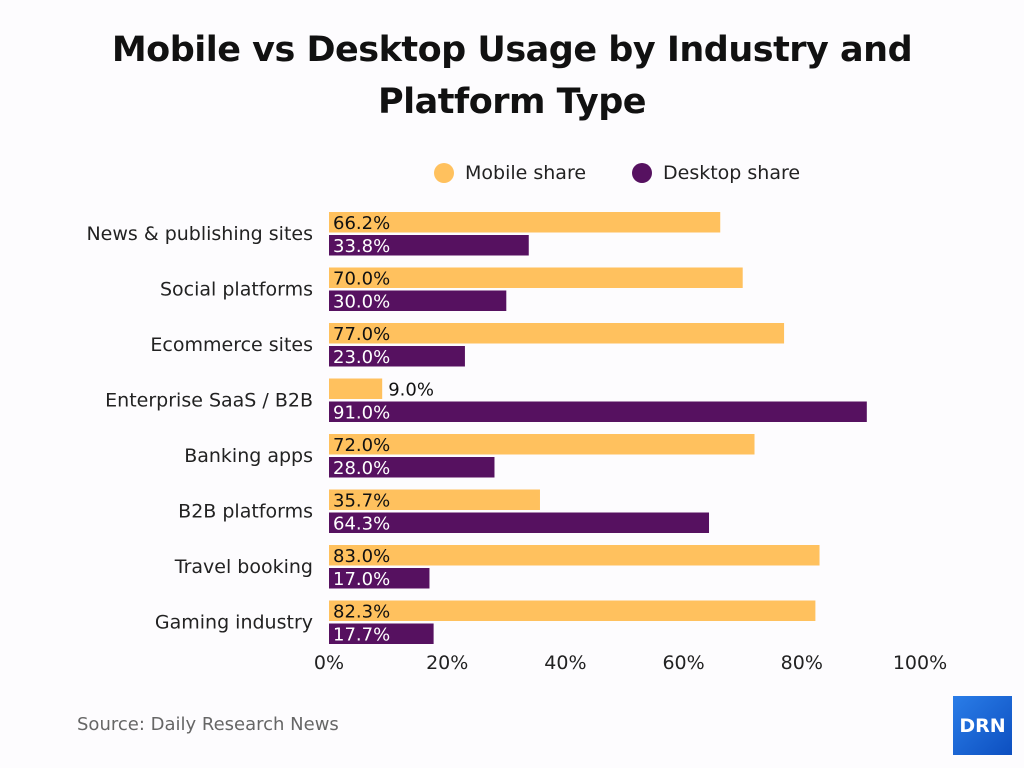 This screenshot has height=768, width=1024. Describe the element at coordinates (361, 279) in the screenshot. I see `data-label: 70.0%` at that location.